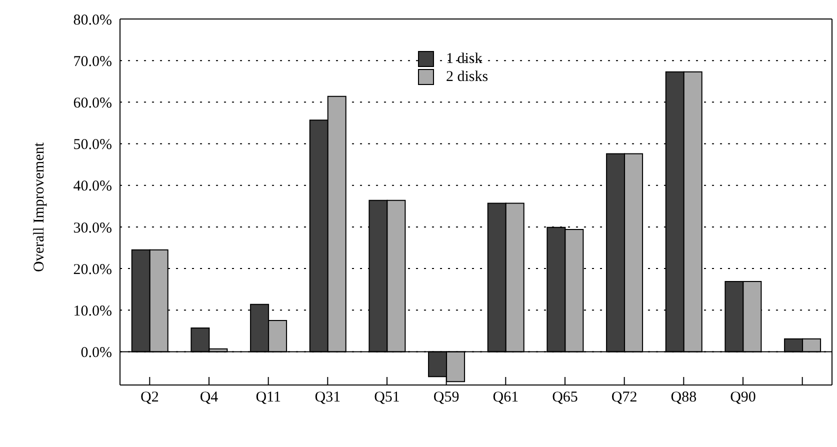  Describe the element at coordinates (92, 20) in the screenshot. I see `y-tick-label: 80.0%` at that location.